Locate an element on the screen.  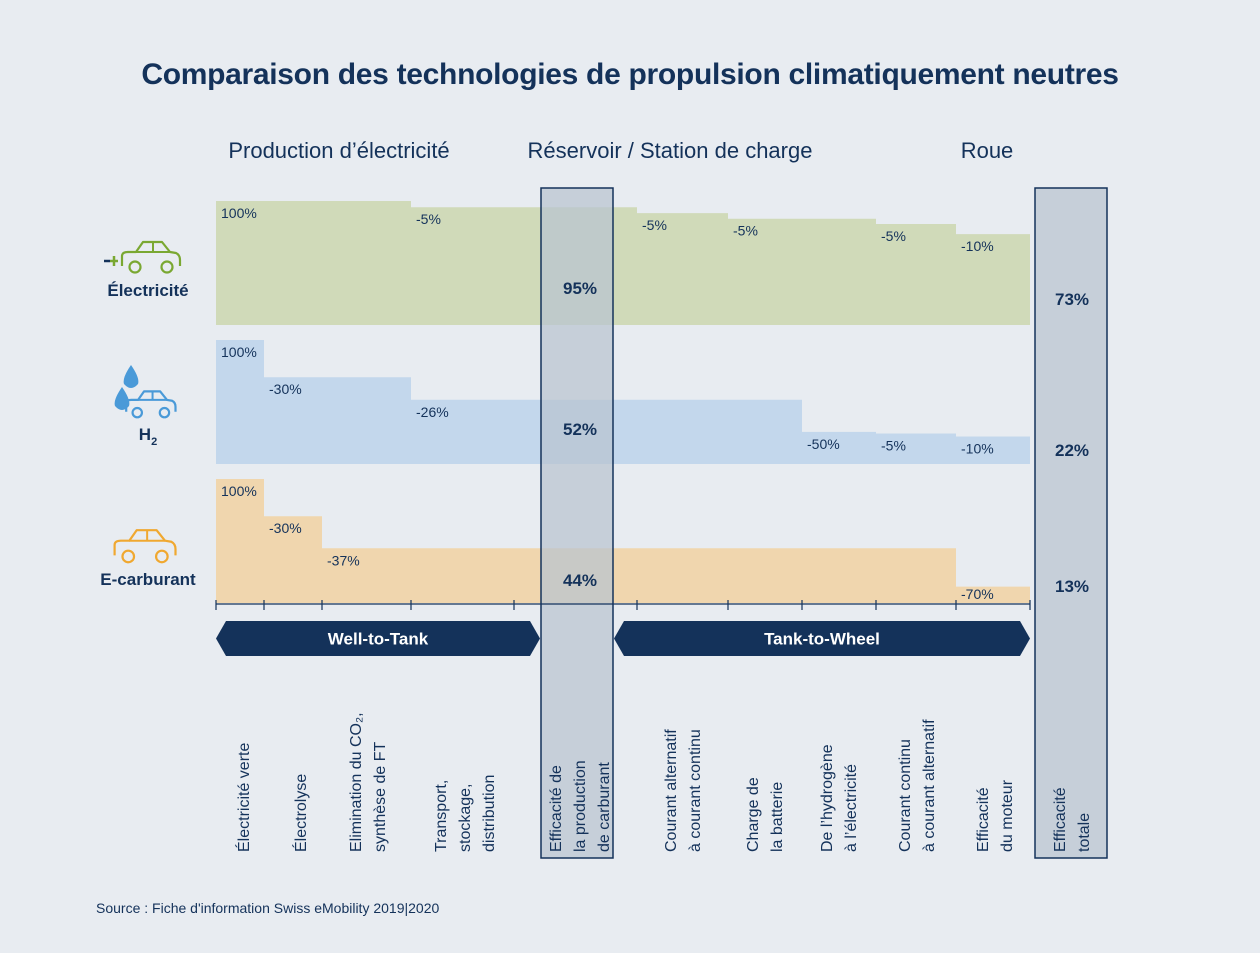
step-label-line: Charge de is located at coordinates (753, 814).